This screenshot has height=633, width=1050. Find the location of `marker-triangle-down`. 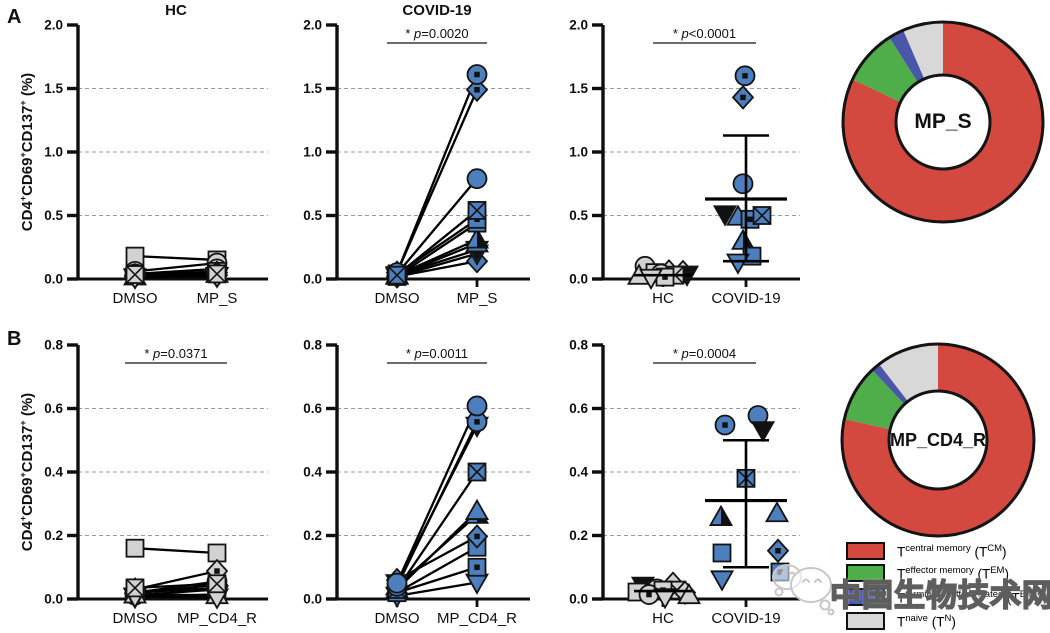

marker-triangle-down is located at coordinates (738, 264).